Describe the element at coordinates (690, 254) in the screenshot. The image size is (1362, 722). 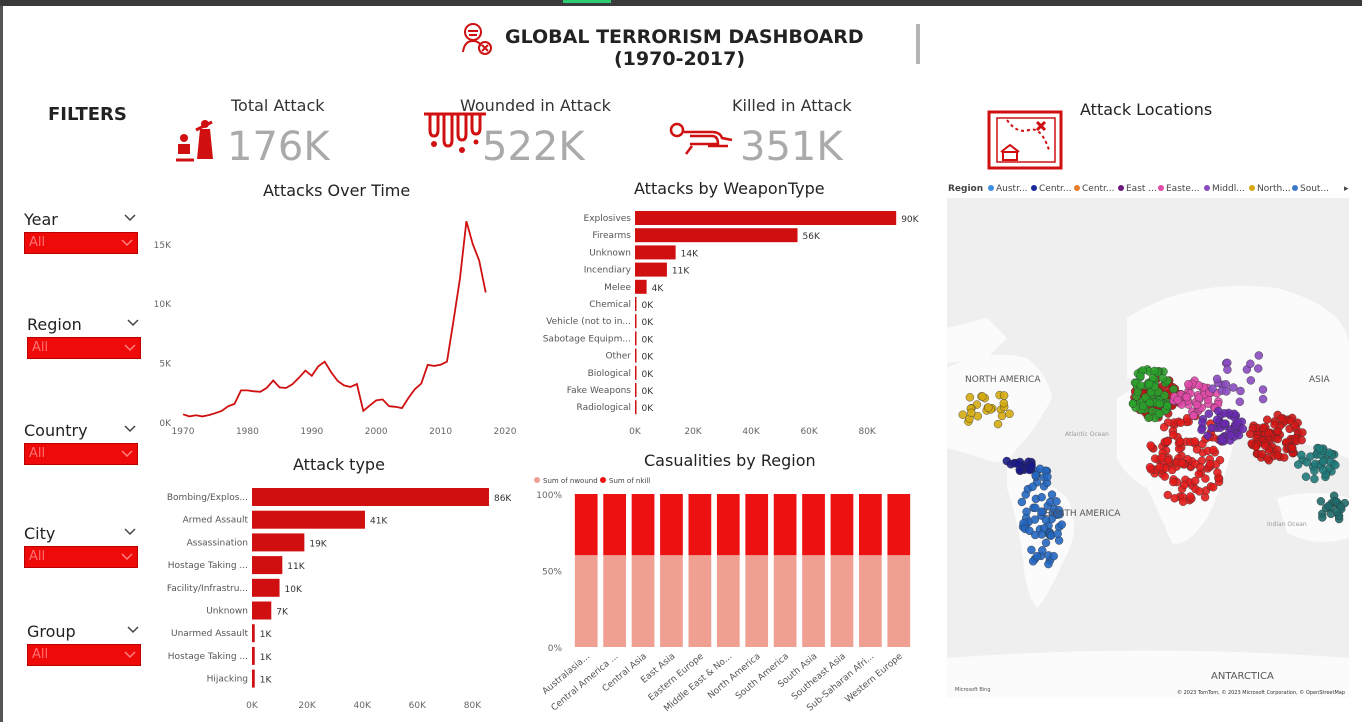
I see `data-label: 14K` at that location.